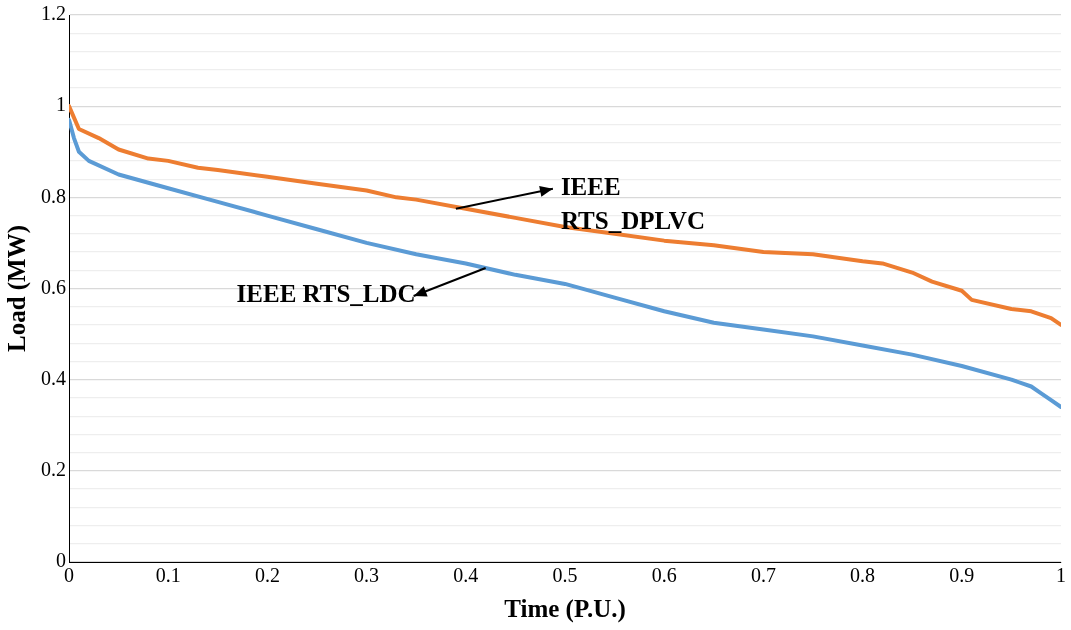  What do you see at coordinates (53, 377) in the screenshot?
I see `y-tick-label: 0.4` at bounding box center [53, 377].